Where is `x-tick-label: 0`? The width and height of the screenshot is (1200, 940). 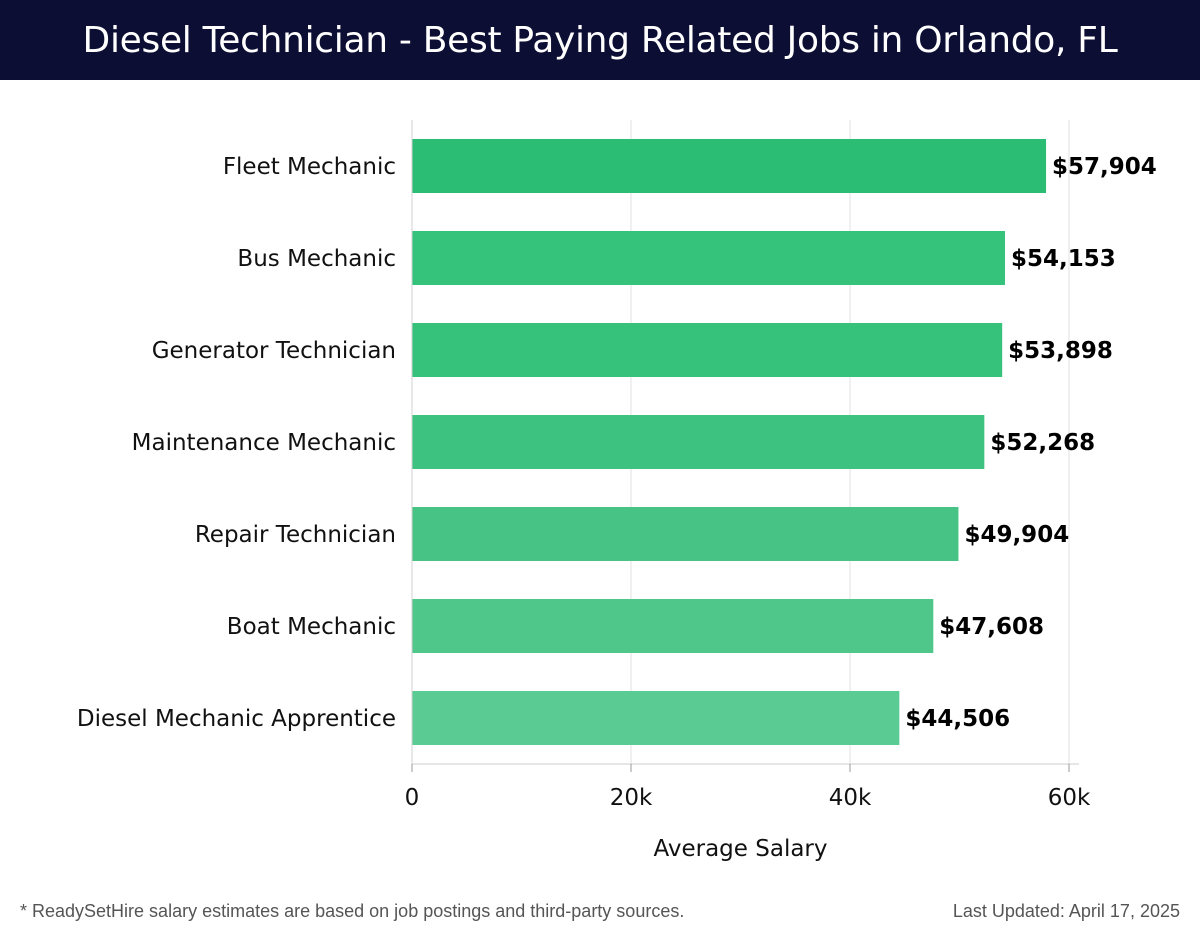 x-tick-label: 0 is located at coordinates (412, 798).